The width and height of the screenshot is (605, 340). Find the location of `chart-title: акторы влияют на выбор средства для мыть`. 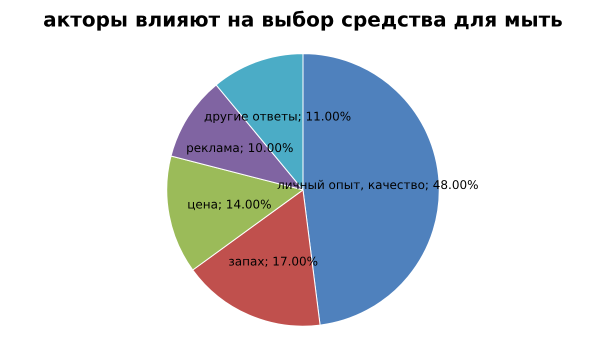

chart-title: акторы влияют на выбор средства для мыть is located at coordinates (303, 20).